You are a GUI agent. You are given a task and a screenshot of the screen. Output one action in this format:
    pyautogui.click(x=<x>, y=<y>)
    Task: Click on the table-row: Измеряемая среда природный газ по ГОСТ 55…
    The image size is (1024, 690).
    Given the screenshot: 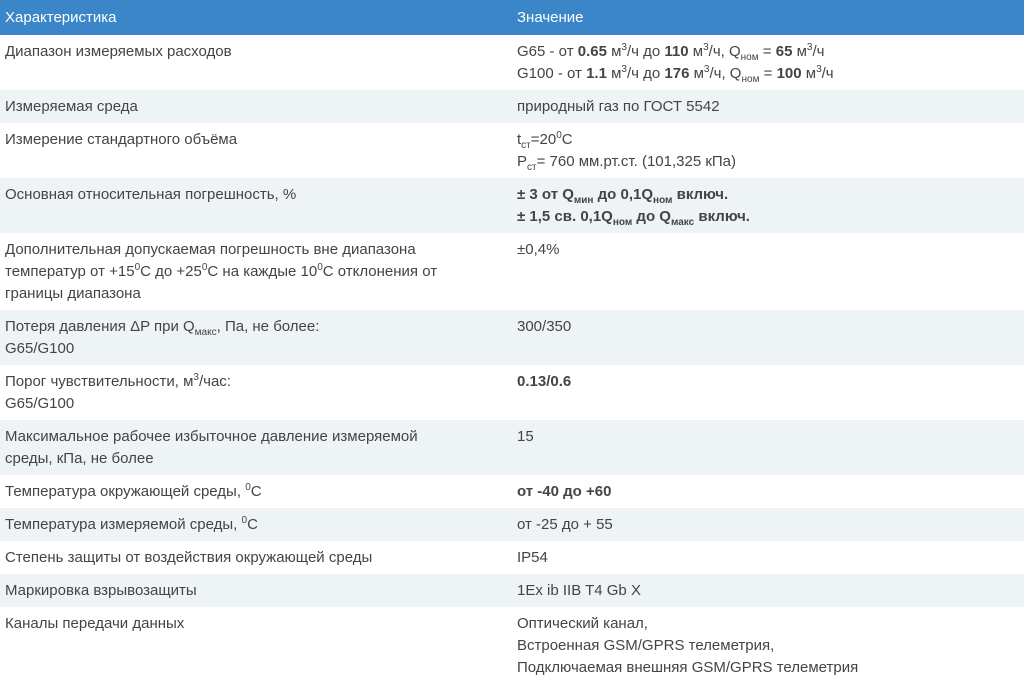 What is the action you would take?
    pyautogui.click(x=512, y=106)
    